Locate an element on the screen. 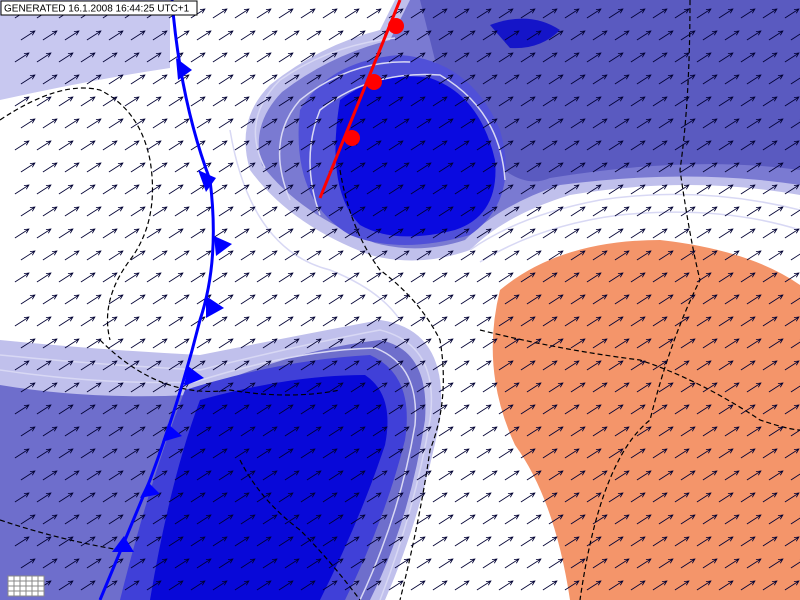 The height and width of the screenshot is (600, 800). front-triangle is located at coordinates (123, 544).